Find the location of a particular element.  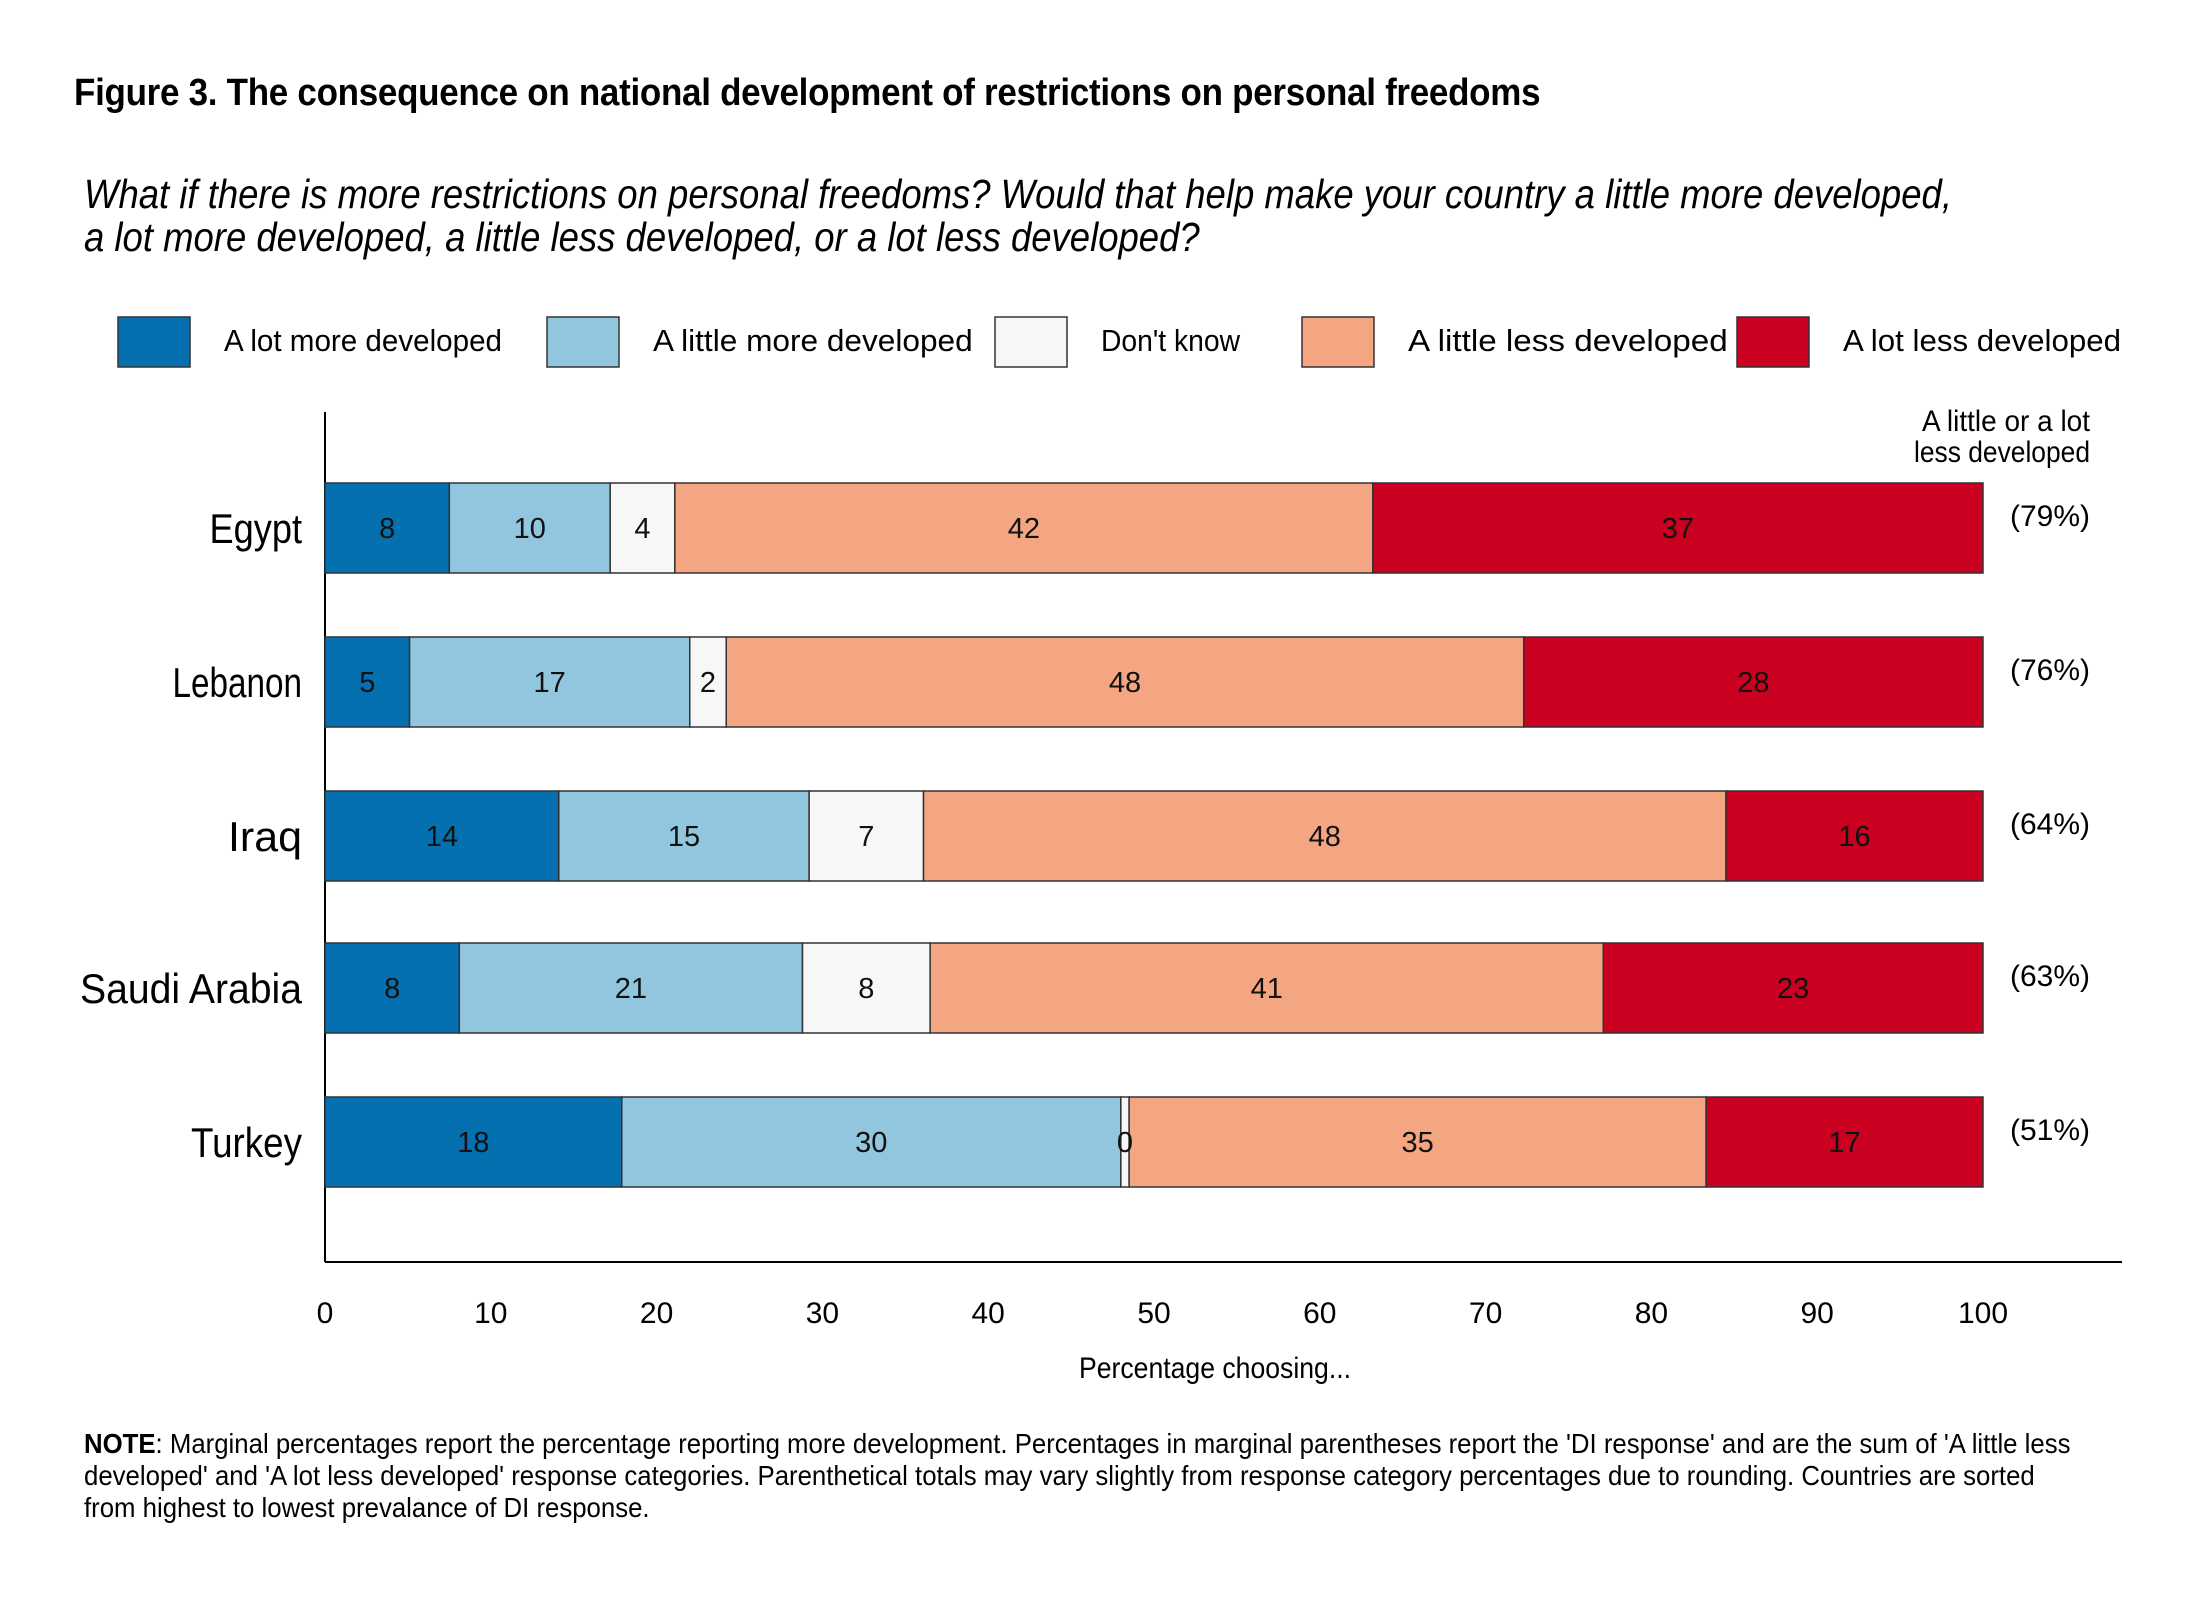

bar-saudi-arabia-a-little-more-developed is located at coordinates (631, 988).